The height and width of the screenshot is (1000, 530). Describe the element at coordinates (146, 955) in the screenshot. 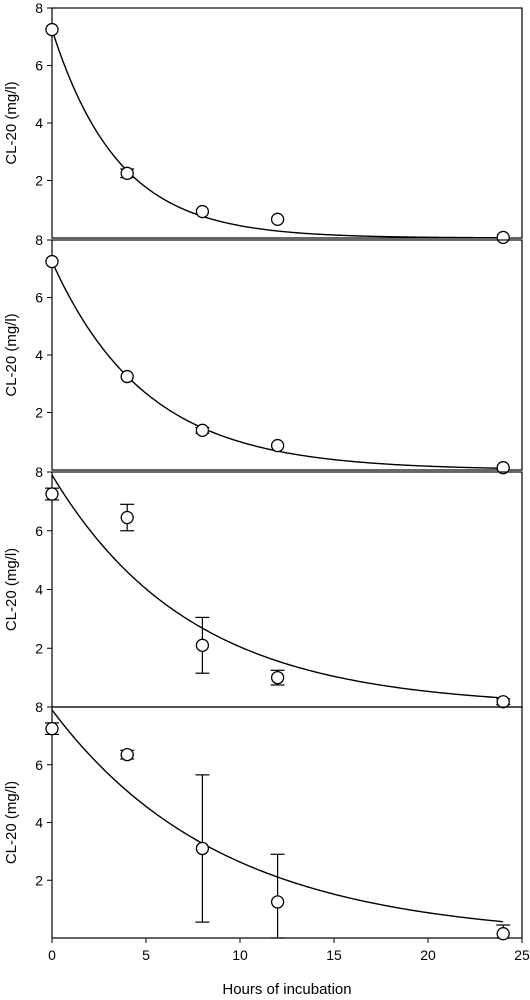

I see `x-tick-label: 5` at that location.